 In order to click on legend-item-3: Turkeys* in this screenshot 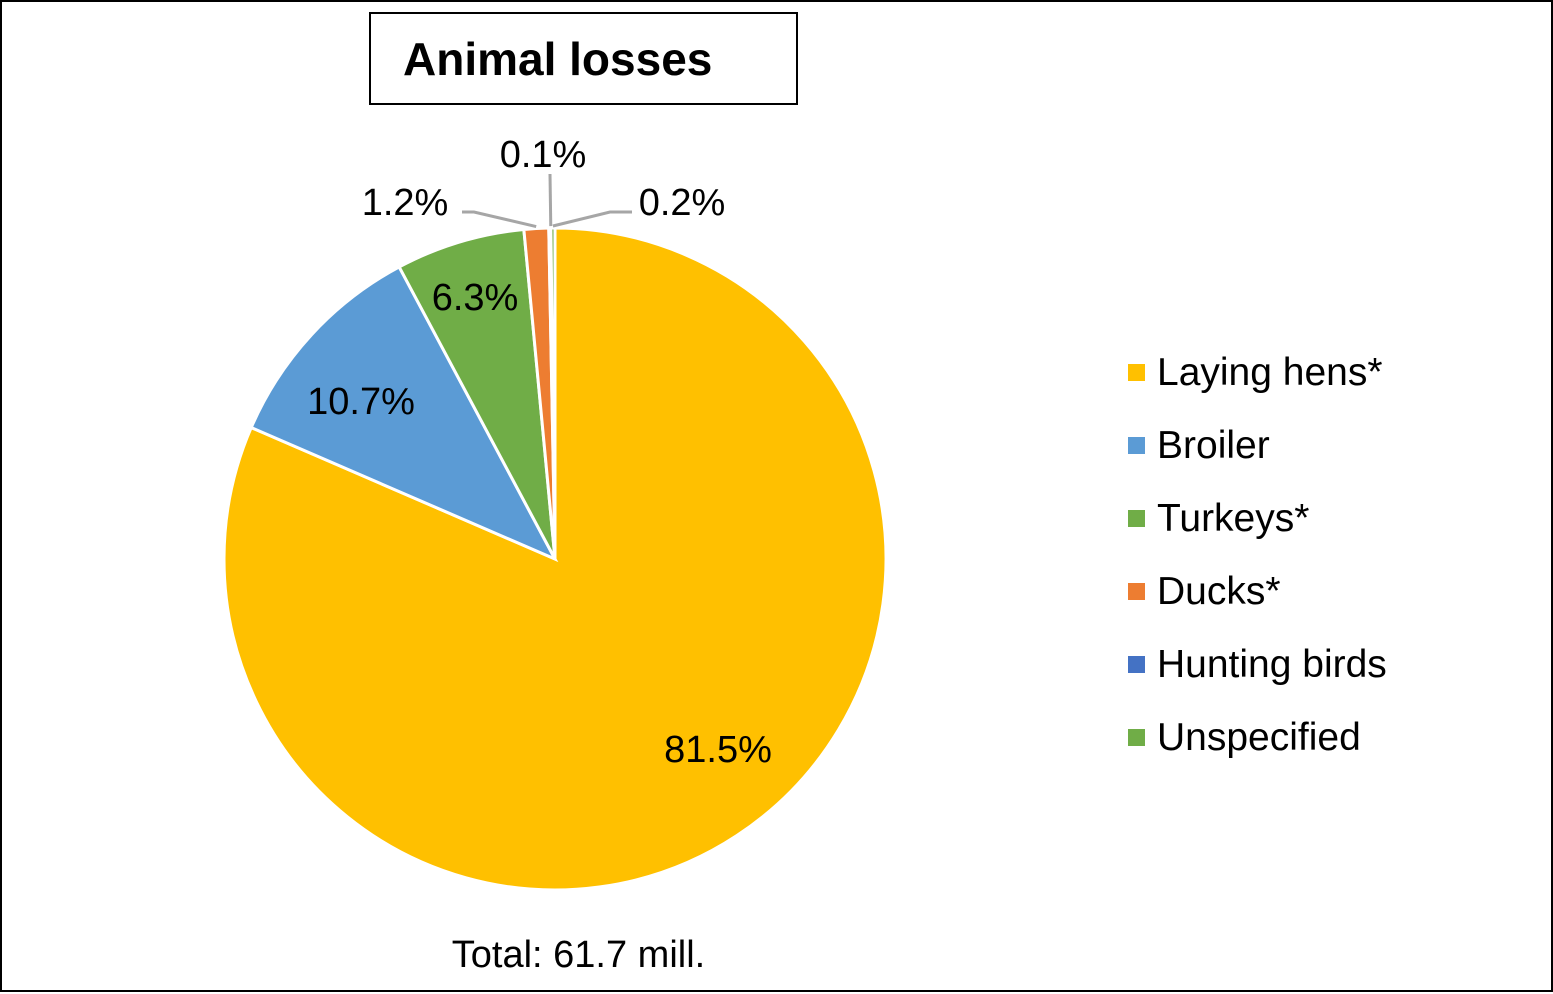, I will do `click(1328, 518)`.